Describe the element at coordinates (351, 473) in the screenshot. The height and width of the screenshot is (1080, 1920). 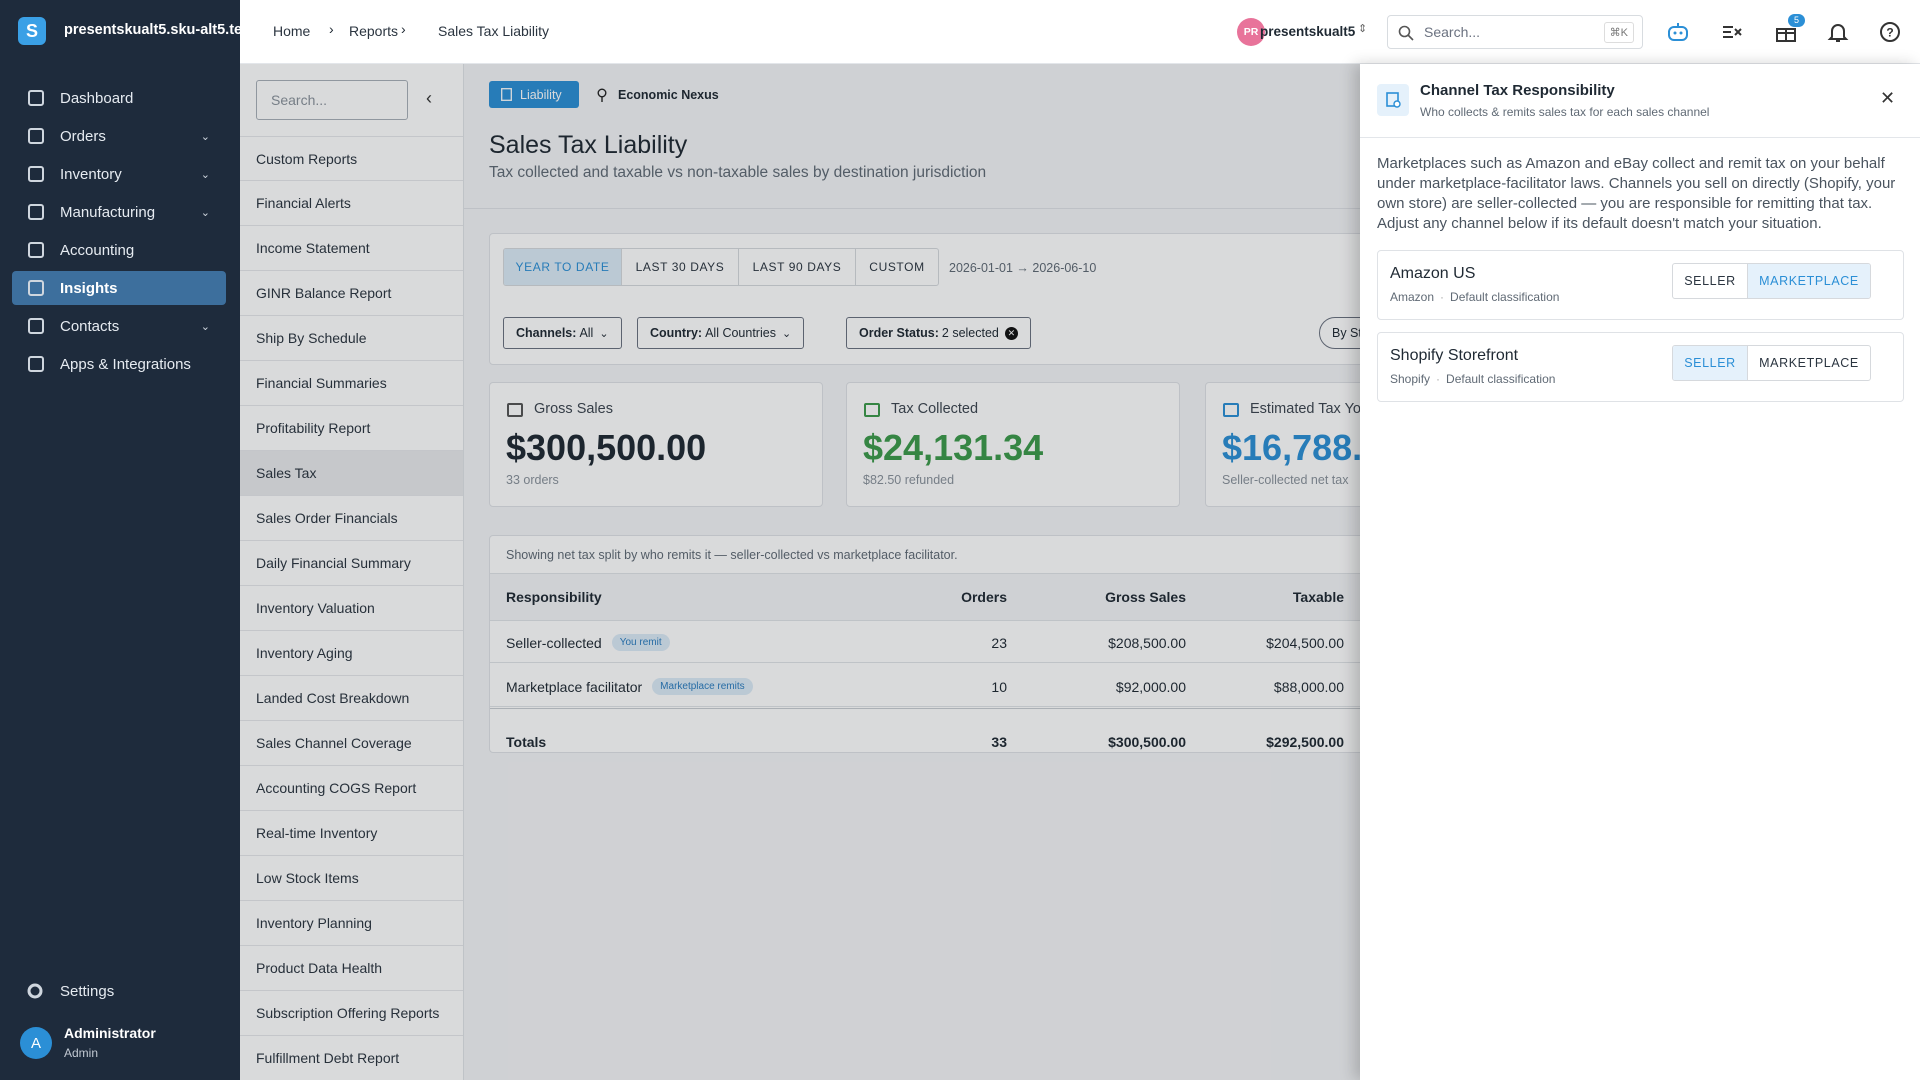
I see `report-item: Sales Tax` at that location.